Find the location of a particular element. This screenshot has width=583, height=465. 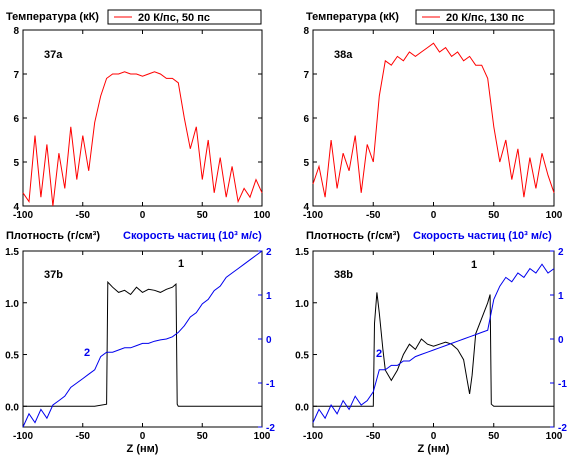

panel-label: 37a is located at coordinates (53, 55).